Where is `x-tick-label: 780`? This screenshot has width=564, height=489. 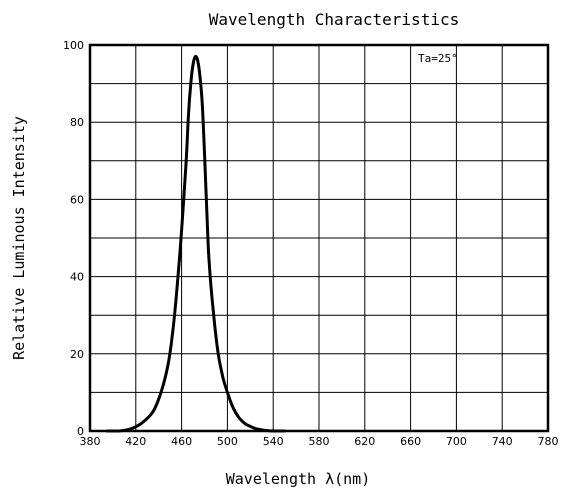 x-tick-label: 780 is located at coordinates (548, 441).